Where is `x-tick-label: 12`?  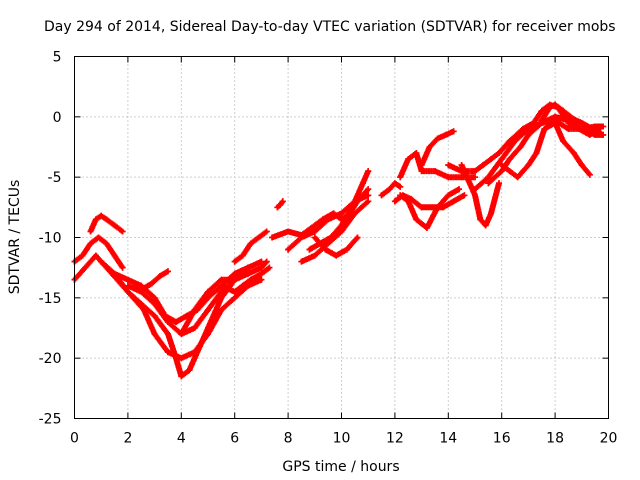 x-tick-label: 12 is located at coordinates (395, 439).